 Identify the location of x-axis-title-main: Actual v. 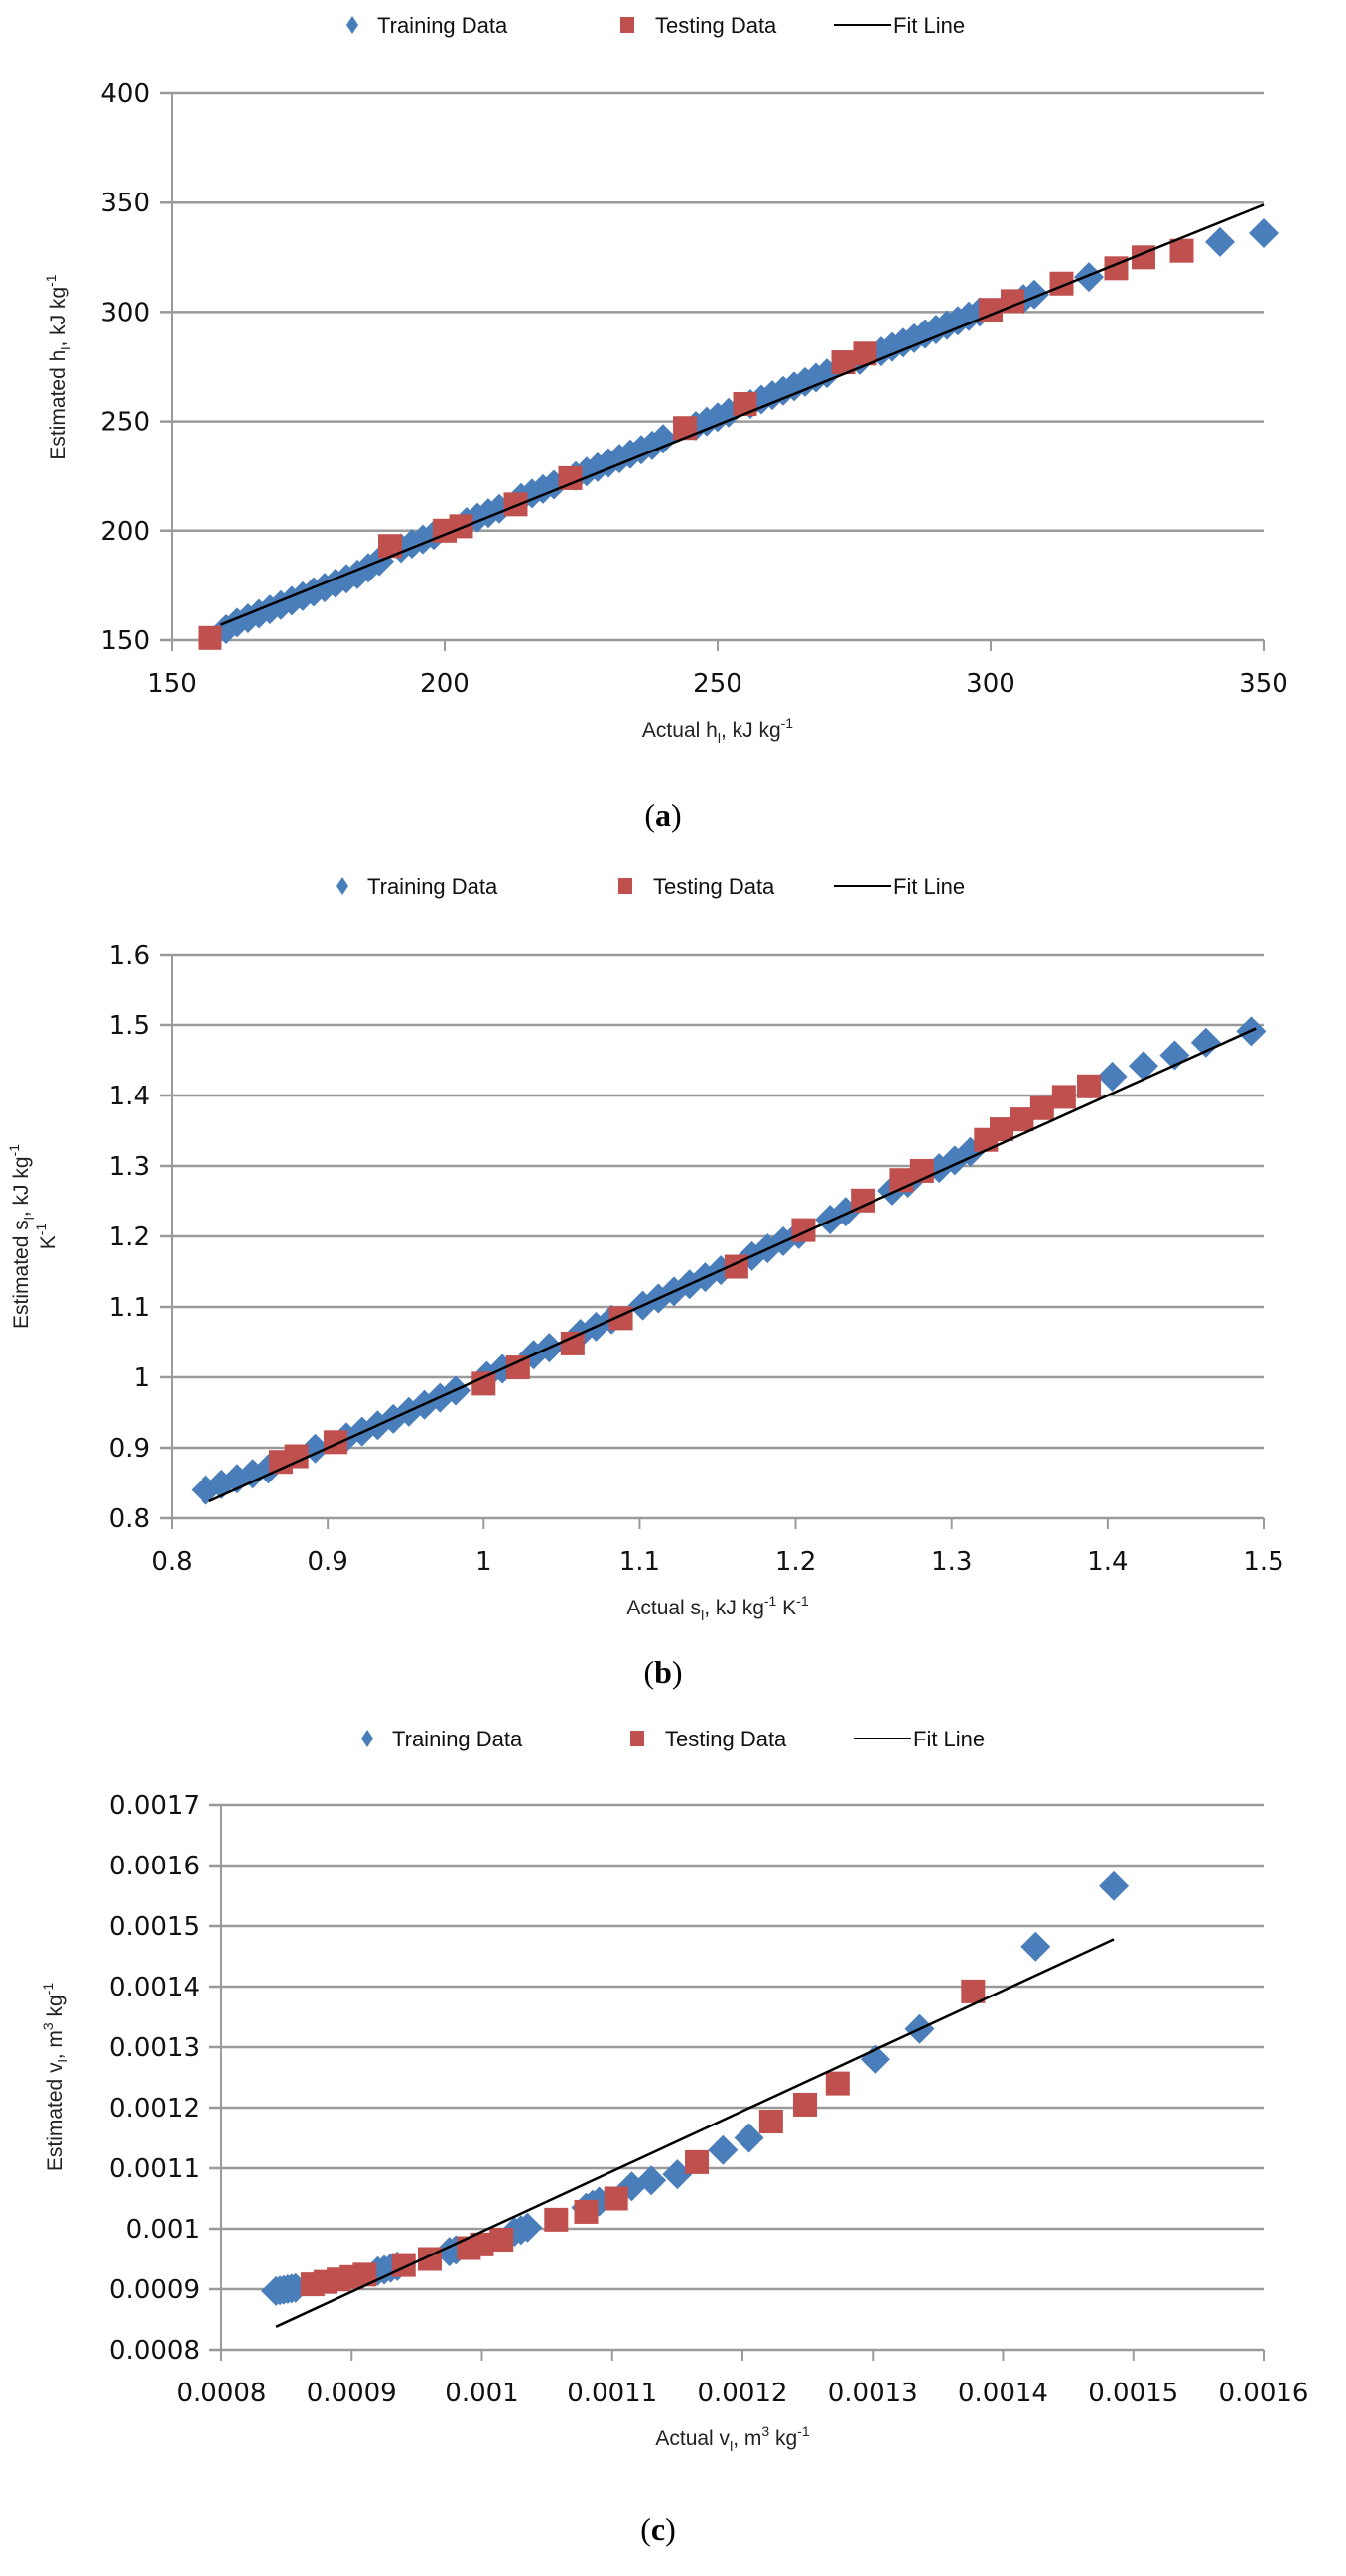
(692, 2439).